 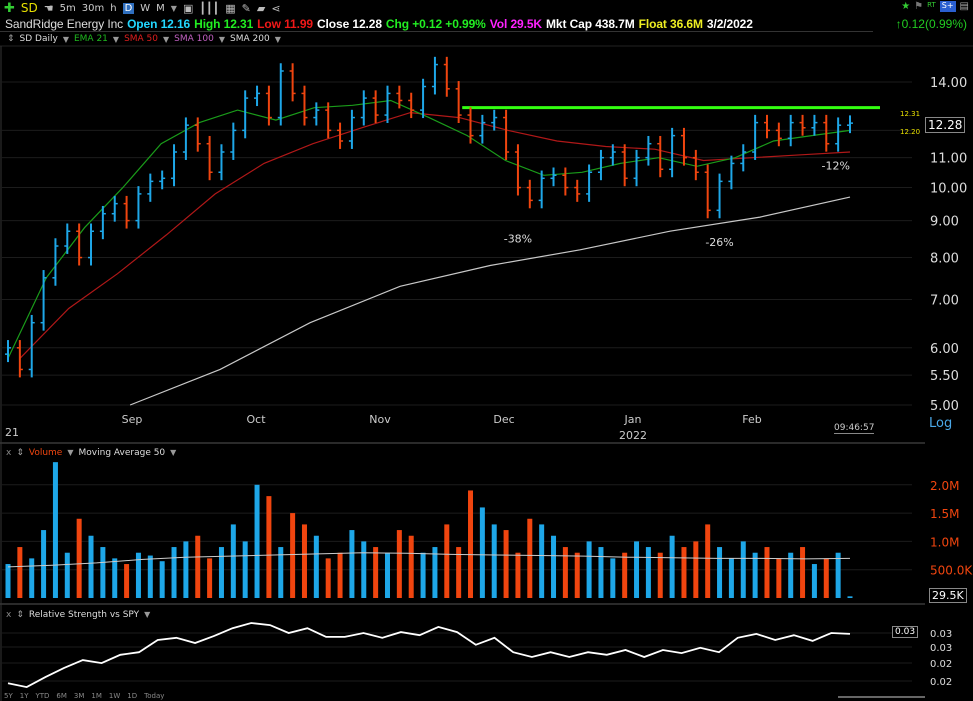 I want to click on rs-close-button: x, so click(x=9, y=615).